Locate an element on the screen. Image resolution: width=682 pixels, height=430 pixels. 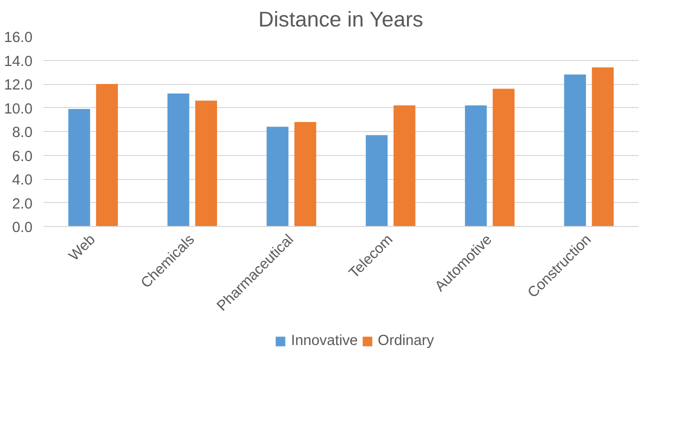
y-tick-label: 0.0 is located at coordinates (22, 228).